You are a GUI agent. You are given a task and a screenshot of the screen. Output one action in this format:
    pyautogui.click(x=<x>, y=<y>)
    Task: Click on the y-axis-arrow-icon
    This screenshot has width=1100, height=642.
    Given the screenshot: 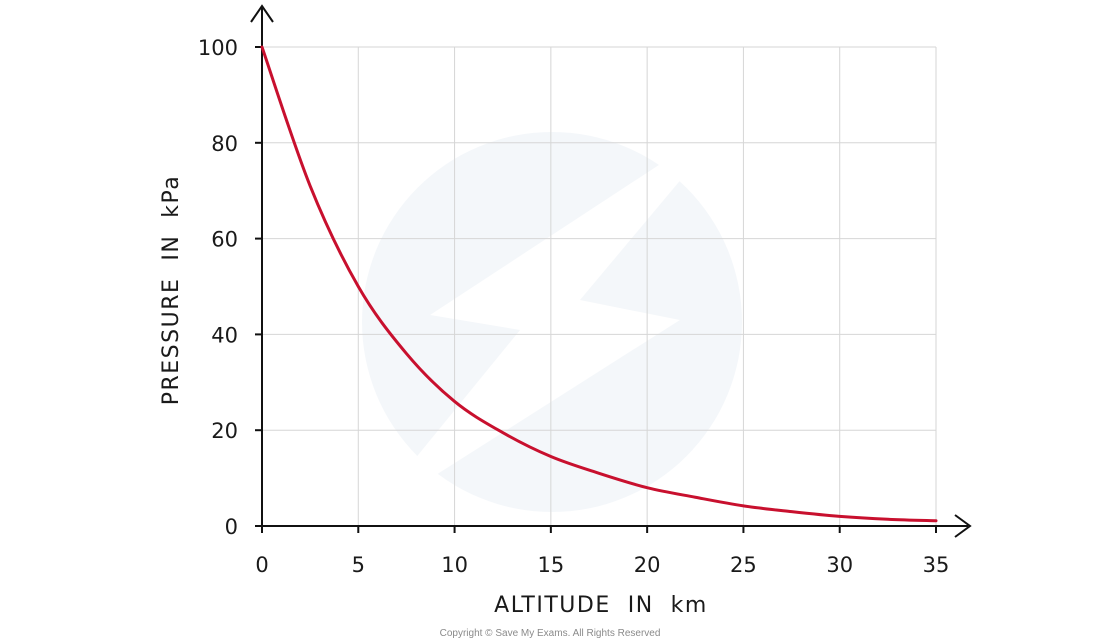 What is the action you would take?
    pyautogui.click(x=262, y=13)
    